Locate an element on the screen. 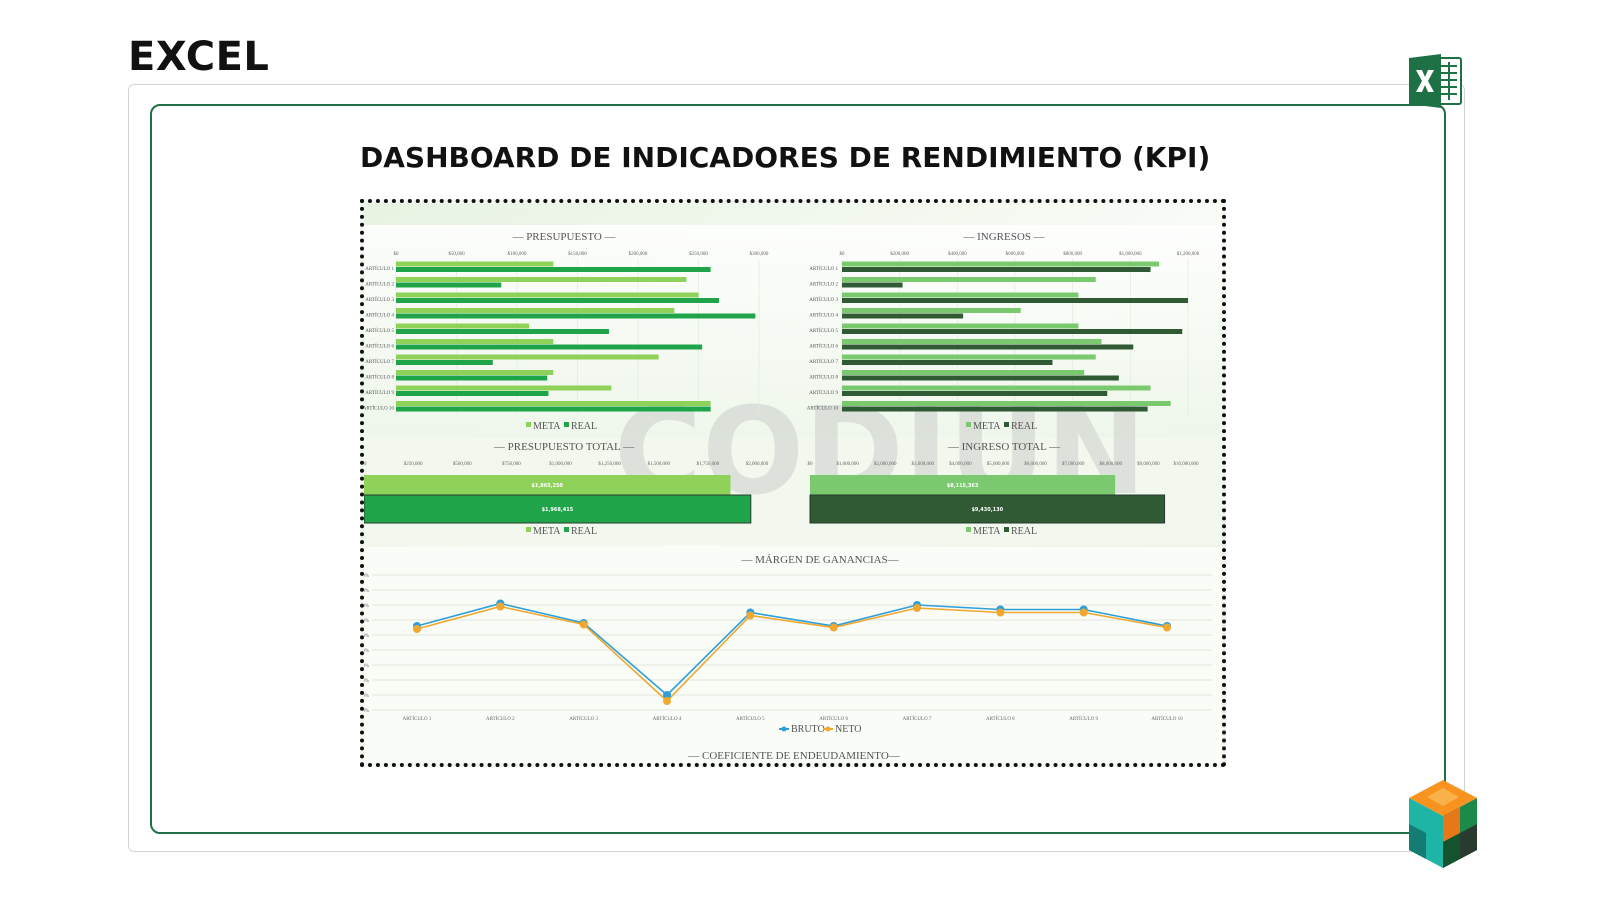 This screenshot has width=1600, height=900. x-tick-label-4-1: ARTÍCULO 2 is located at coordinates (500, 719).